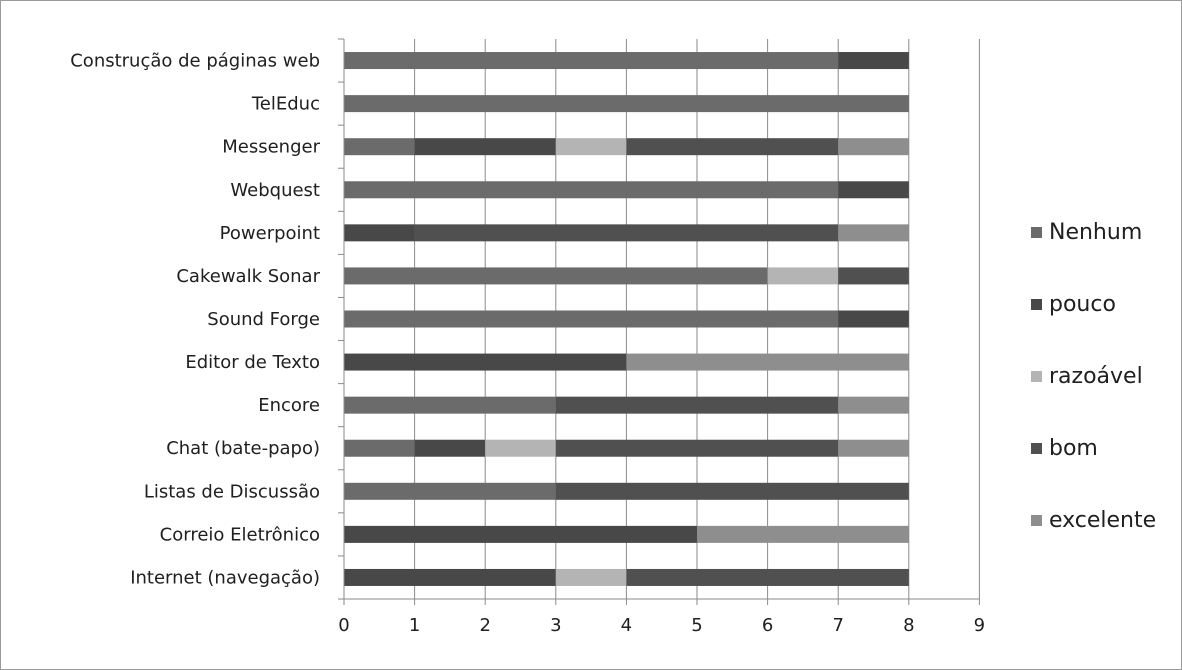 This screenshot has width=1182, height=670. I want to click on x-tick-label: 0, so click(343, 625).